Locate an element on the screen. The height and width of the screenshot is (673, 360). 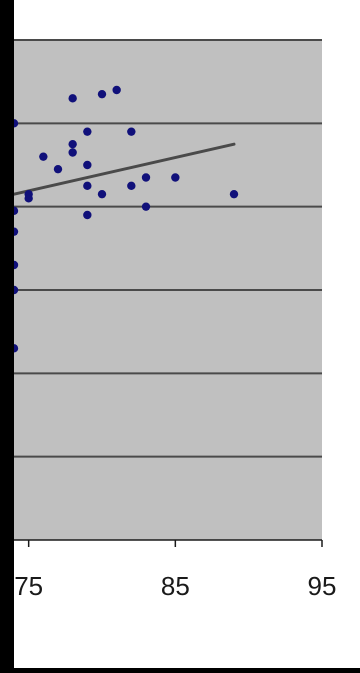
trendline is located at coordinates (124, 169).